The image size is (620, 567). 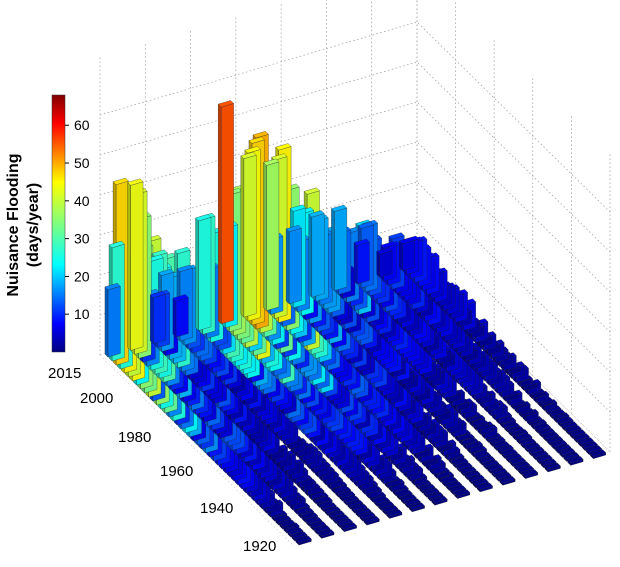 I want to click on year-tick-1980: 1980, so click(x=134, y=437).